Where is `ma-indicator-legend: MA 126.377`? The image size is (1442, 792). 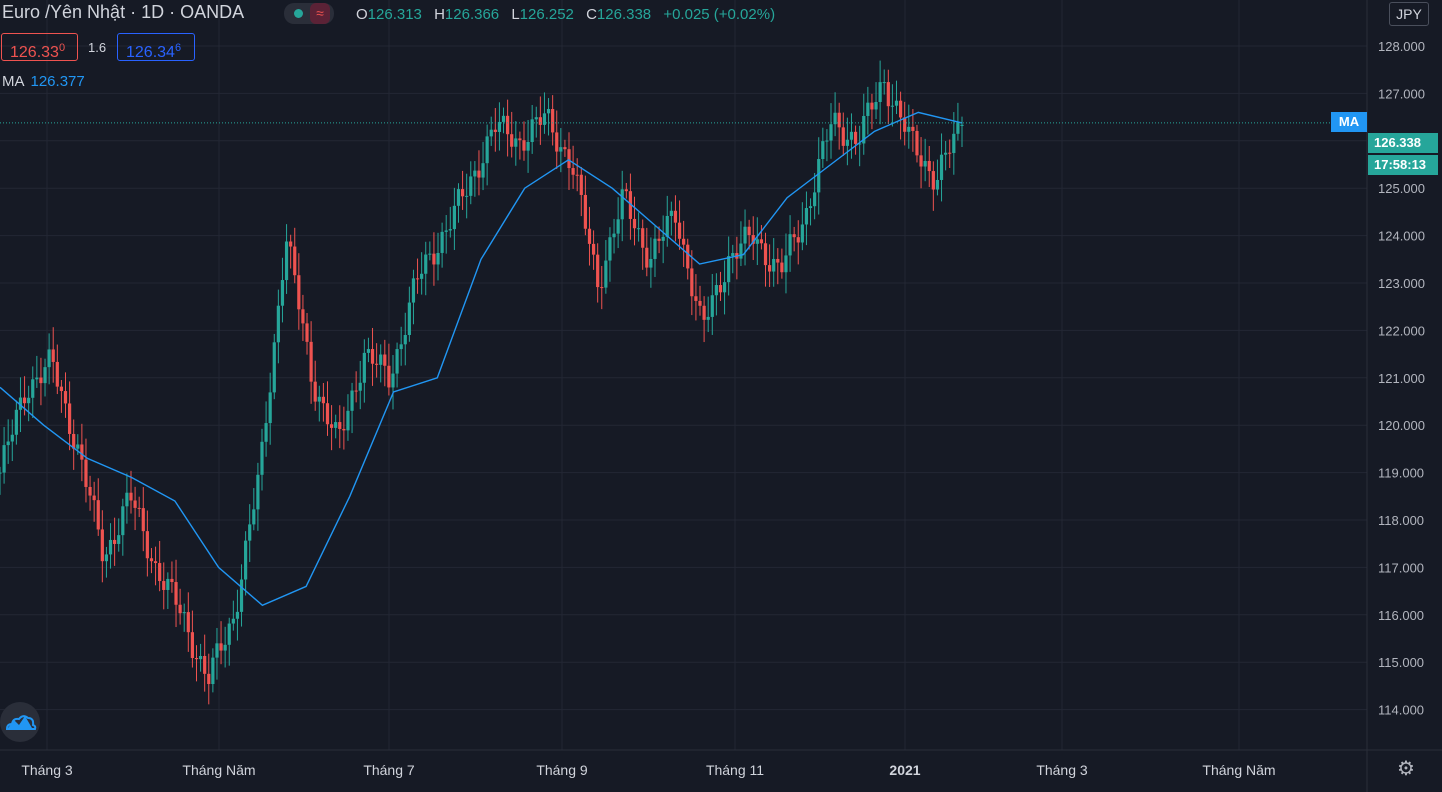
ma-indicator-legend: MA 126.377 is located at coordinates (43, 81).